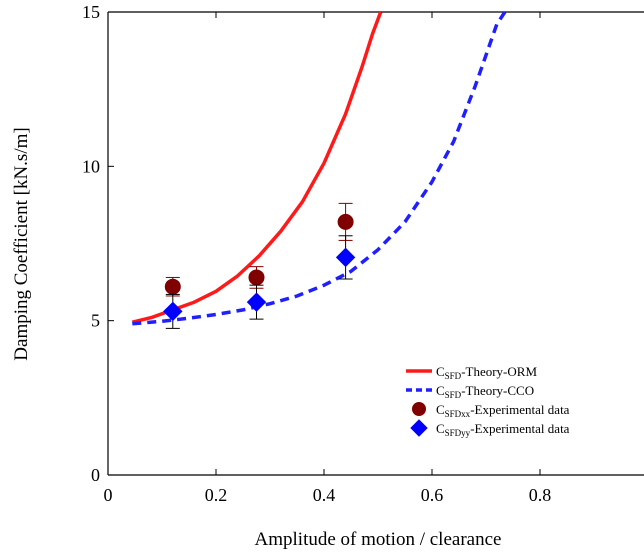  I want to click on y-tick-label: 5, so click(95, 321).